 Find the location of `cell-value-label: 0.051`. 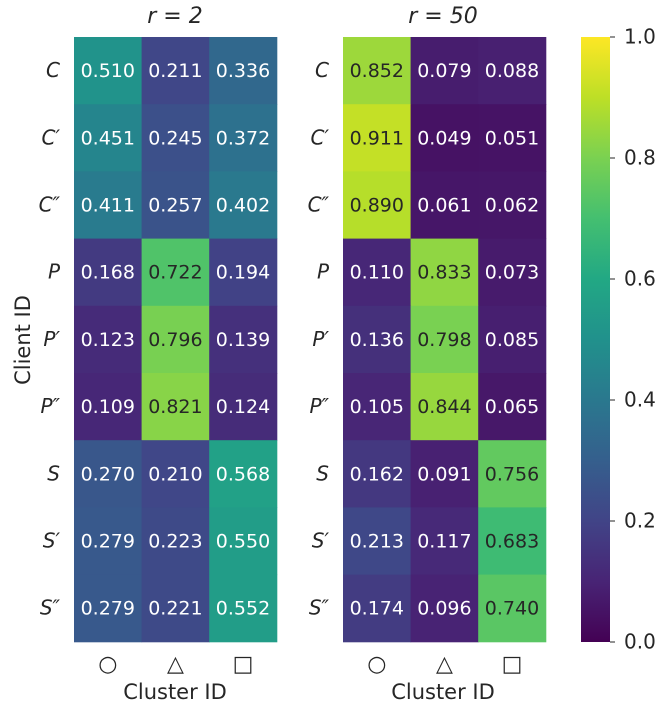

cell-value-label: 0.051 is located at coordinates (512, 138).